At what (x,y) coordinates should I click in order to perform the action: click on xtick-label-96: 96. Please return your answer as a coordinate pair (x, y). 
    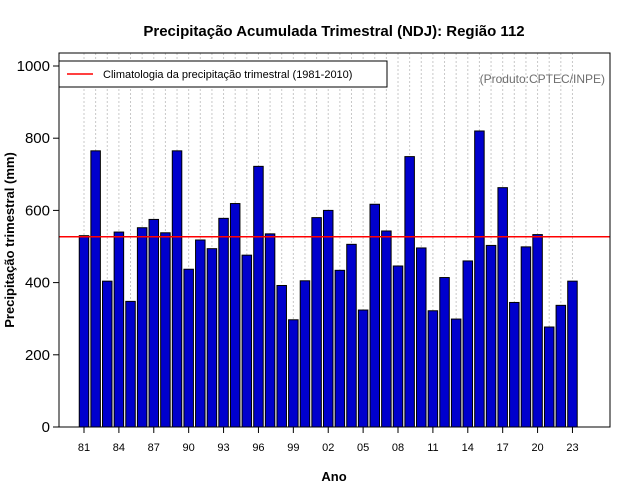
    Looking at the image, I should click on (258, 448).